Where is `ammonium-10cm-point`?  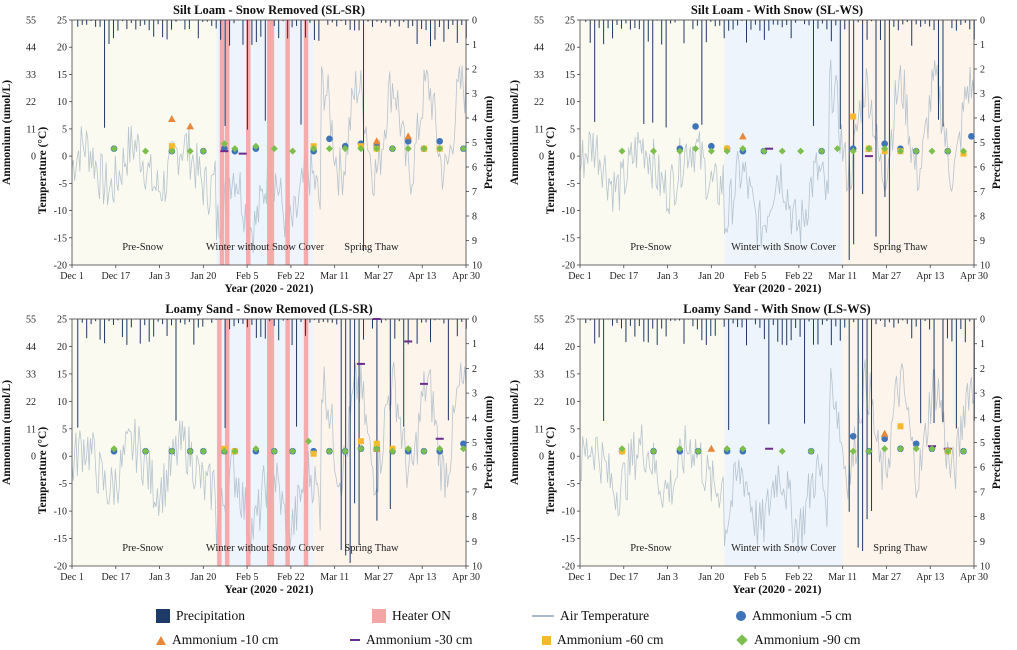
ammonium-10cm-point is located at coordinates (884, 433).